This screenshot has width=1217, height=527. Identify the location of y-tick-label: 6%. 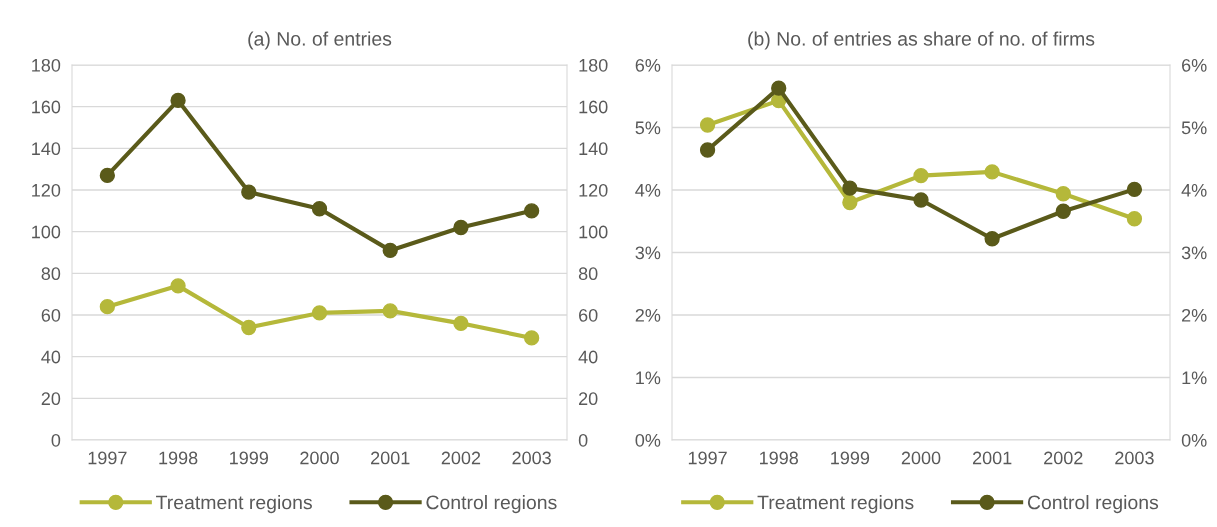
(648, 65).